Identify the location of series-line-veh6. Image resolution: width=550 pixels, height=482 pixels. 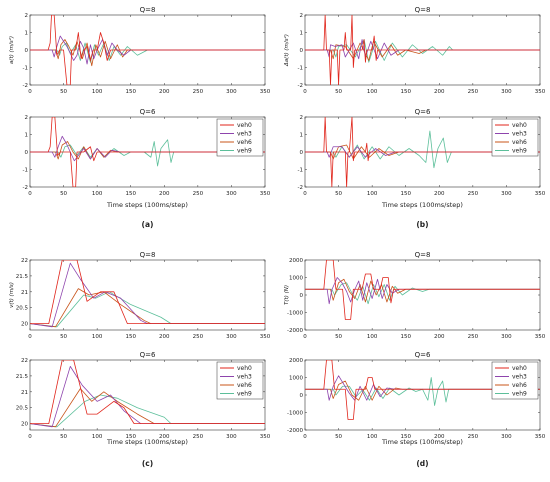
(147, 53).